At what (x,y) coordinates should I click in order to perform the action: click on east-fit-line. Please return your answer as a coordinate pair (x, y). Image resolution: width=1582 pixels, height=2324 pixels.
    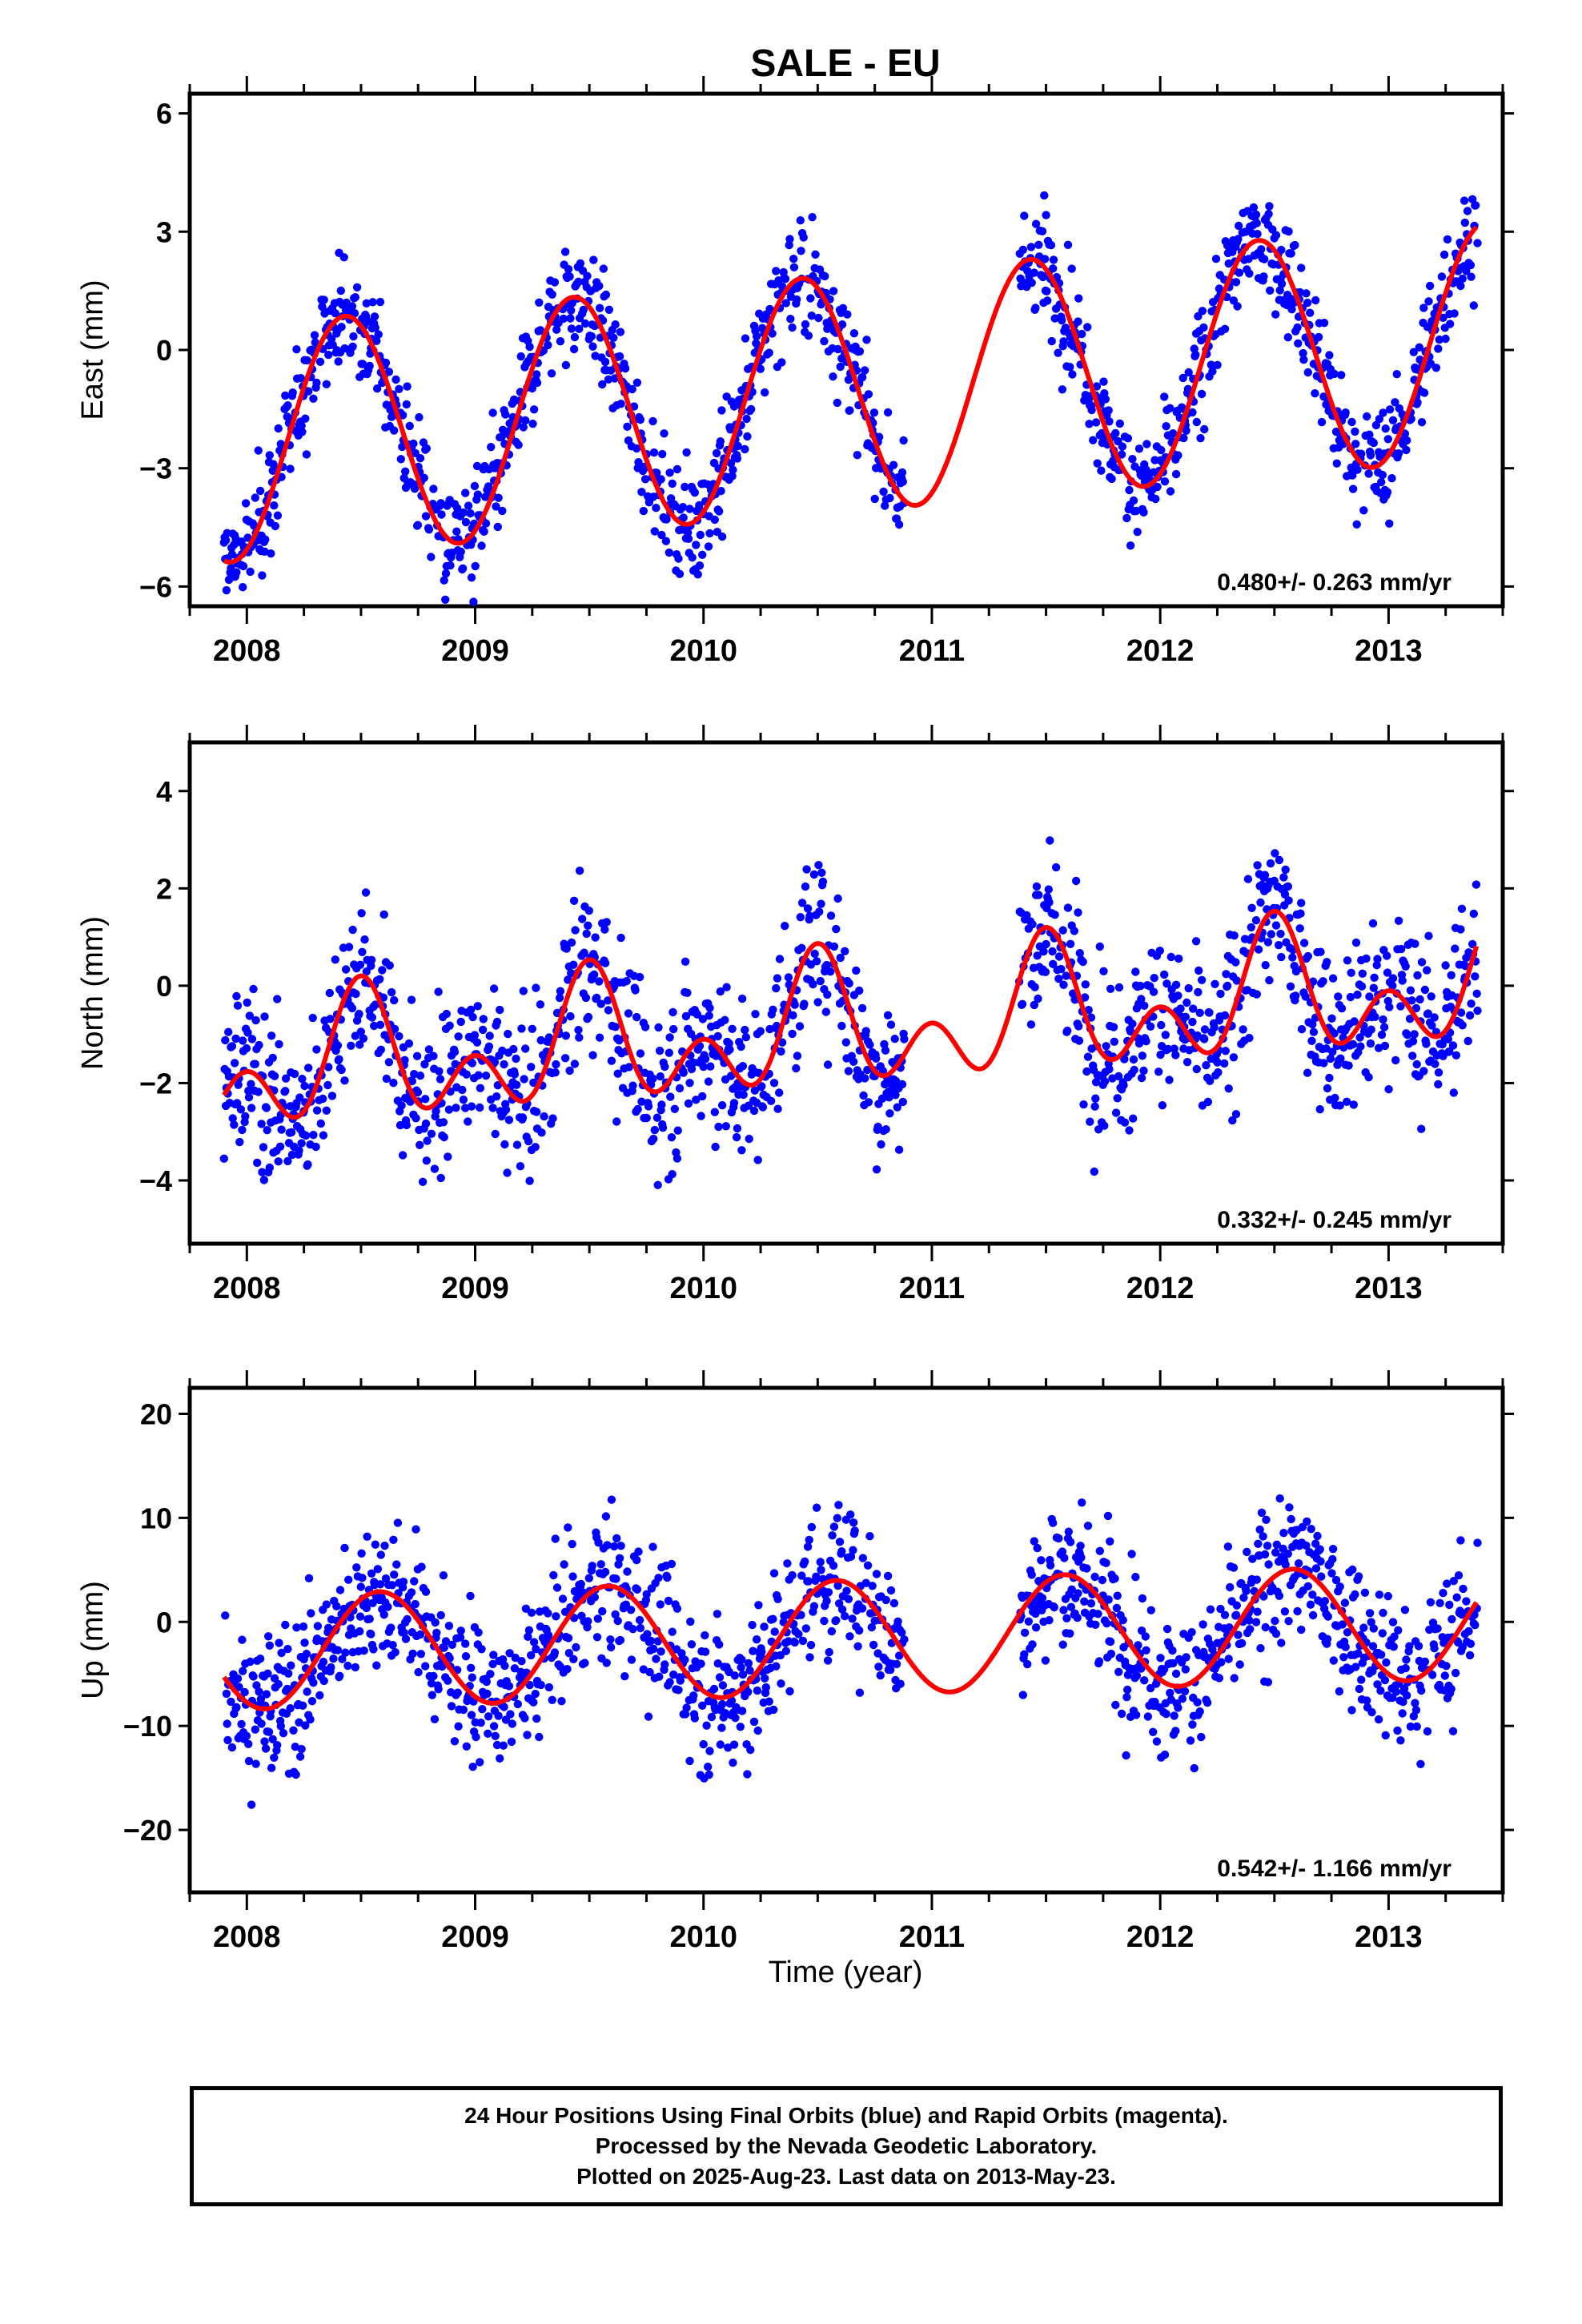
    Looking at the image, I should click on (851, 395).